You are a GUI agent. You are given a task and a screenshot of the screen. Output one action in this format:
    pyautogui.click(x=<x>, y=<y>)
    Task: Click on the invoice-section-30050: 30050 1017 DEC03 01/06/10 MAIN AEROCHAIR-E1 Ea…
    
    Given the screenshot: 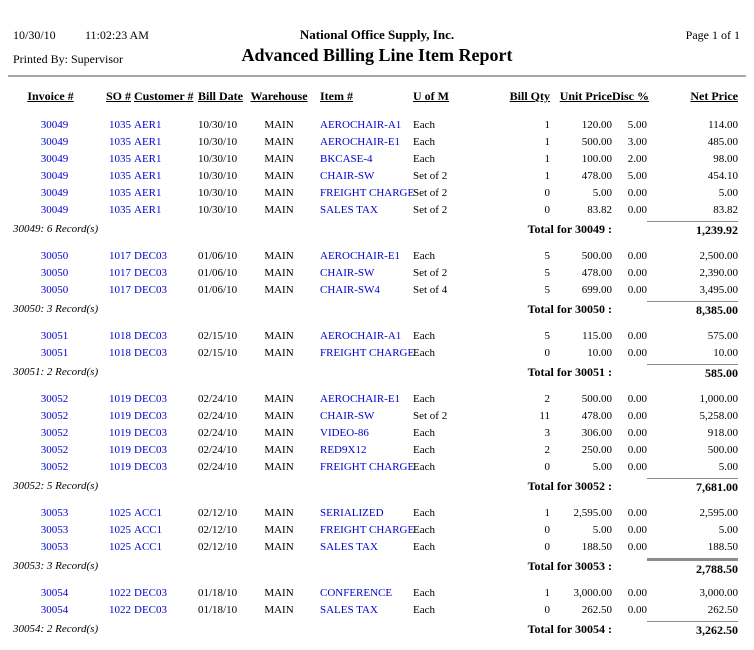 What is the action you would take?
    pyautogui.click(x=377, y=283)
    